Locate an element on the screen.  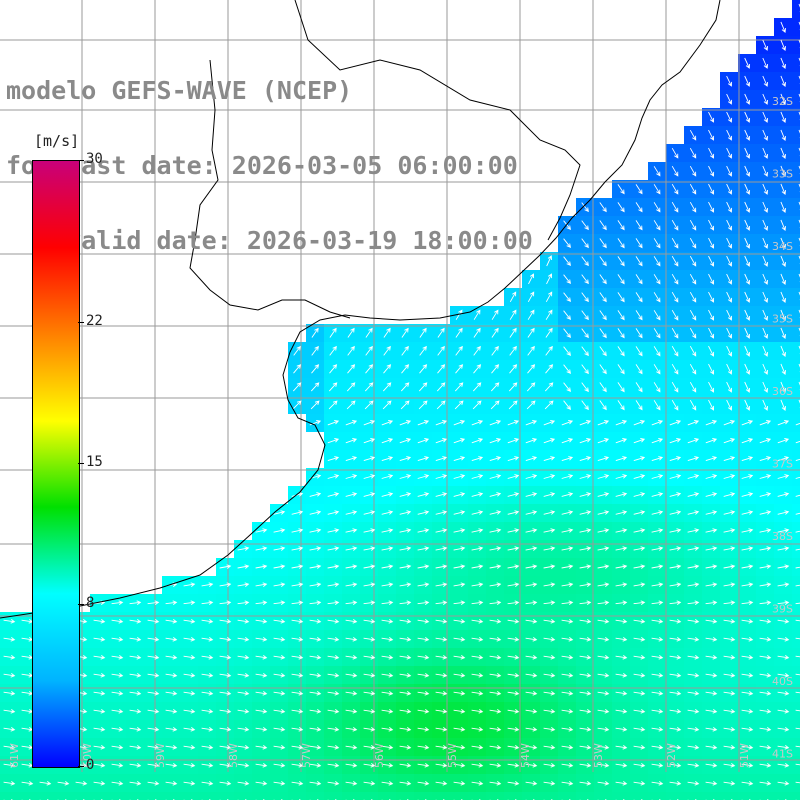
colorbar-unit: [m/s] is located at coordinates (57, 141).